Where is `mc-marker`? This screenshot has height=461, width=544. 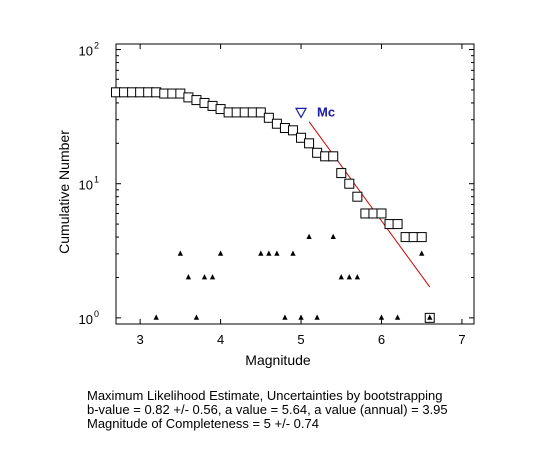 mc-marker is located at coordinates (301, 113).